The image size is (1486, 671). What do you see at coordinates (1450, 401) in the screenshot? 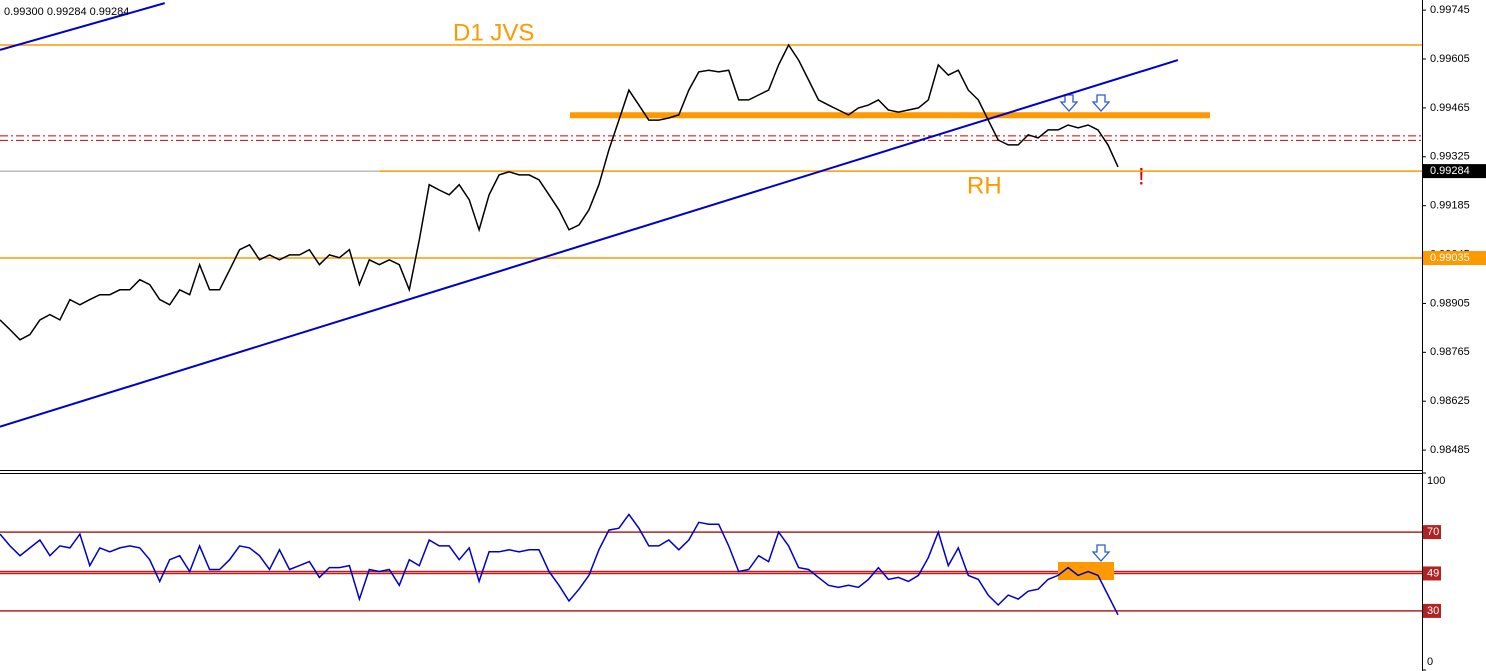
I see `y-tick-label: 0.98625` at bounding box center [1450, 401].